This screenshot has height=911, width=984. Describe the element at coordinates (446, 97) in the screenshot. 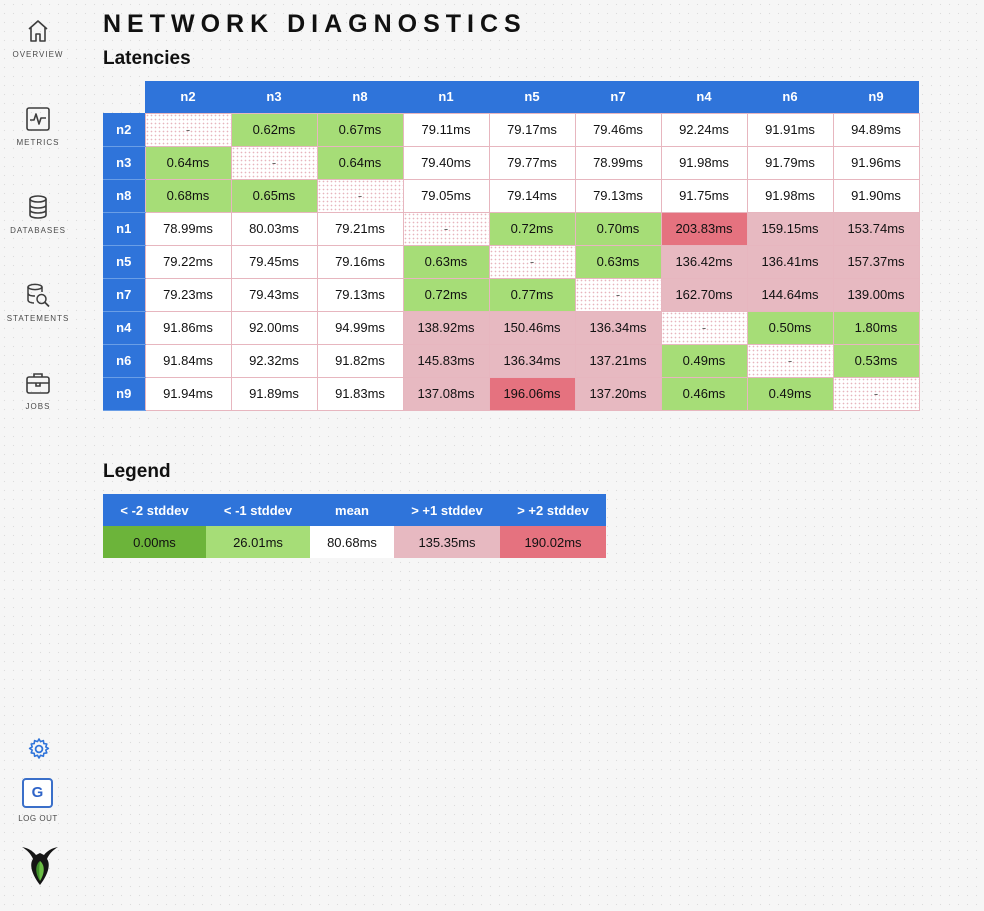

I see `matrix-column-header: n1` at that location.